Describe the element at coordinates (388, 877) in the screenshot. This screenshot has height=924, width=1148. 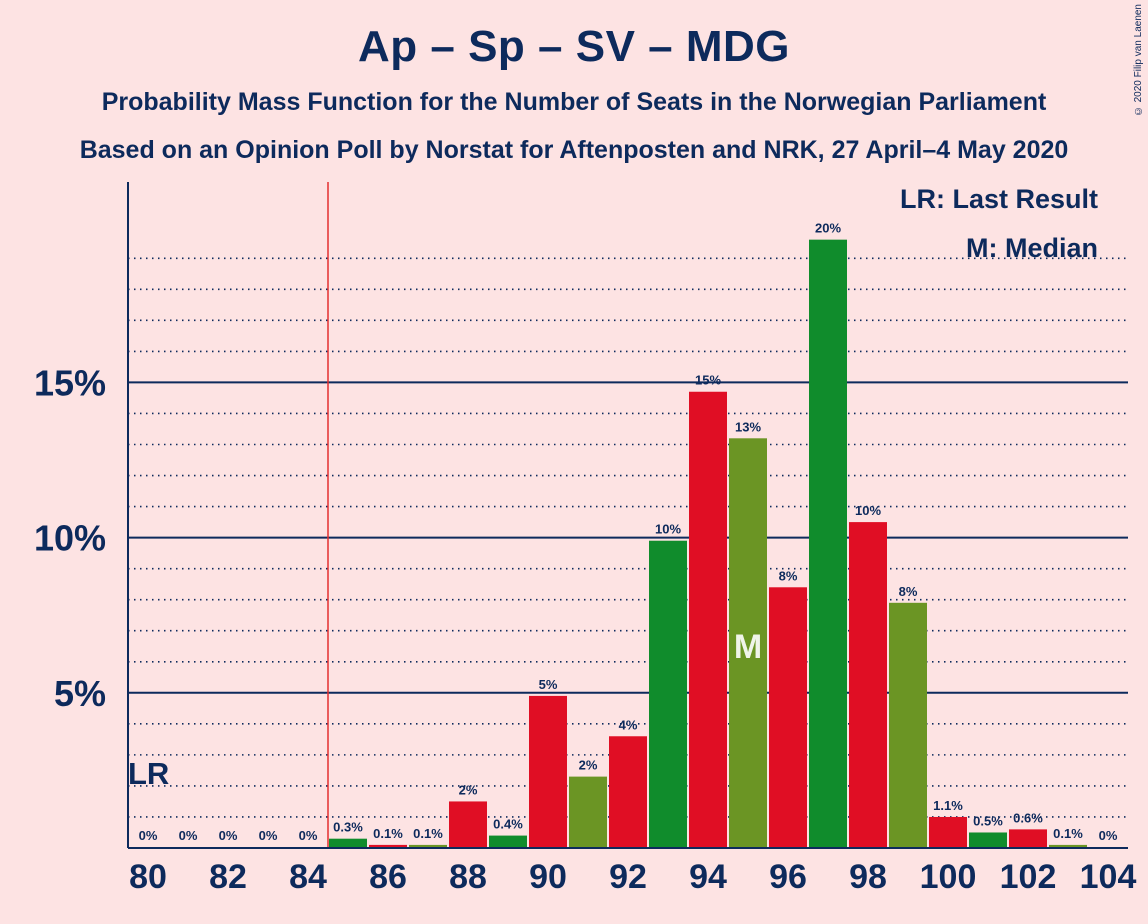
I see `x-tick-label: 86` at that location.